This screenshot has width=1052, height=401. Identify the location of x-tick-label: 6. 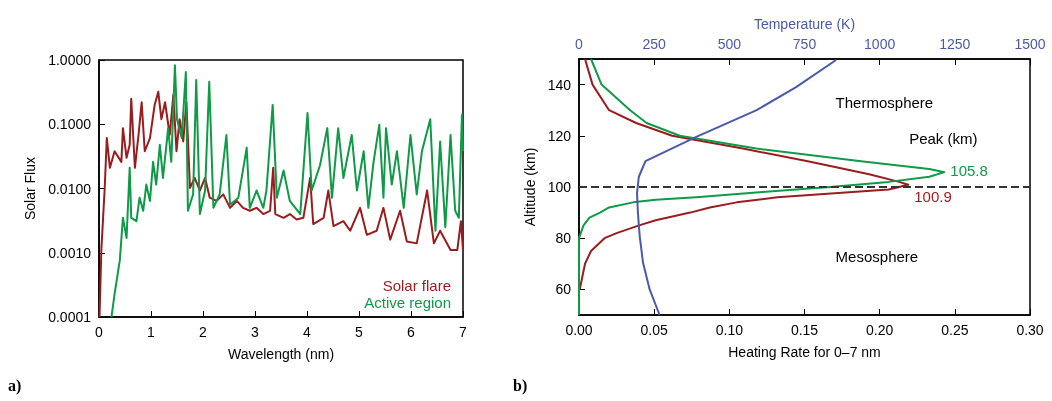
(411, 332).